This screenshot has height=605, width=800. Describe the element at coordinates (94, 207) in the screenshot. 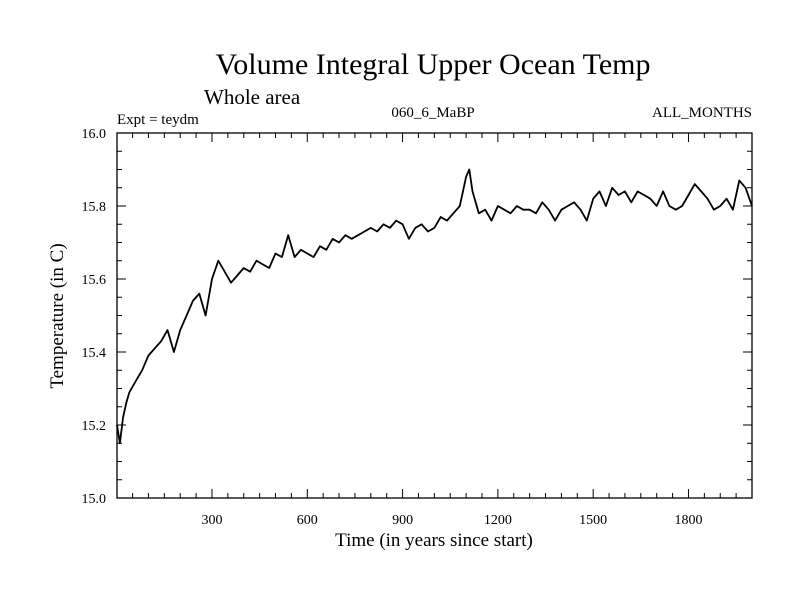

I see `y-tick-label: 15.8` at that location.